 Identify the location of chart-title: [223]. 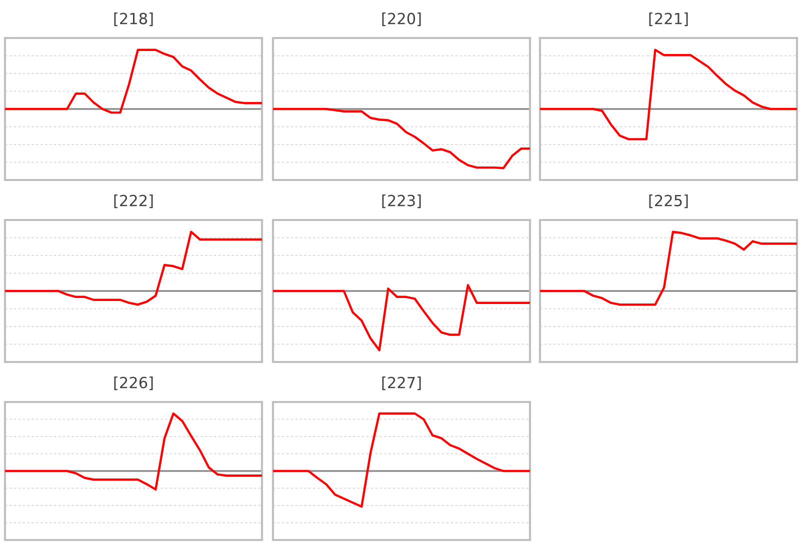
(401, 201).